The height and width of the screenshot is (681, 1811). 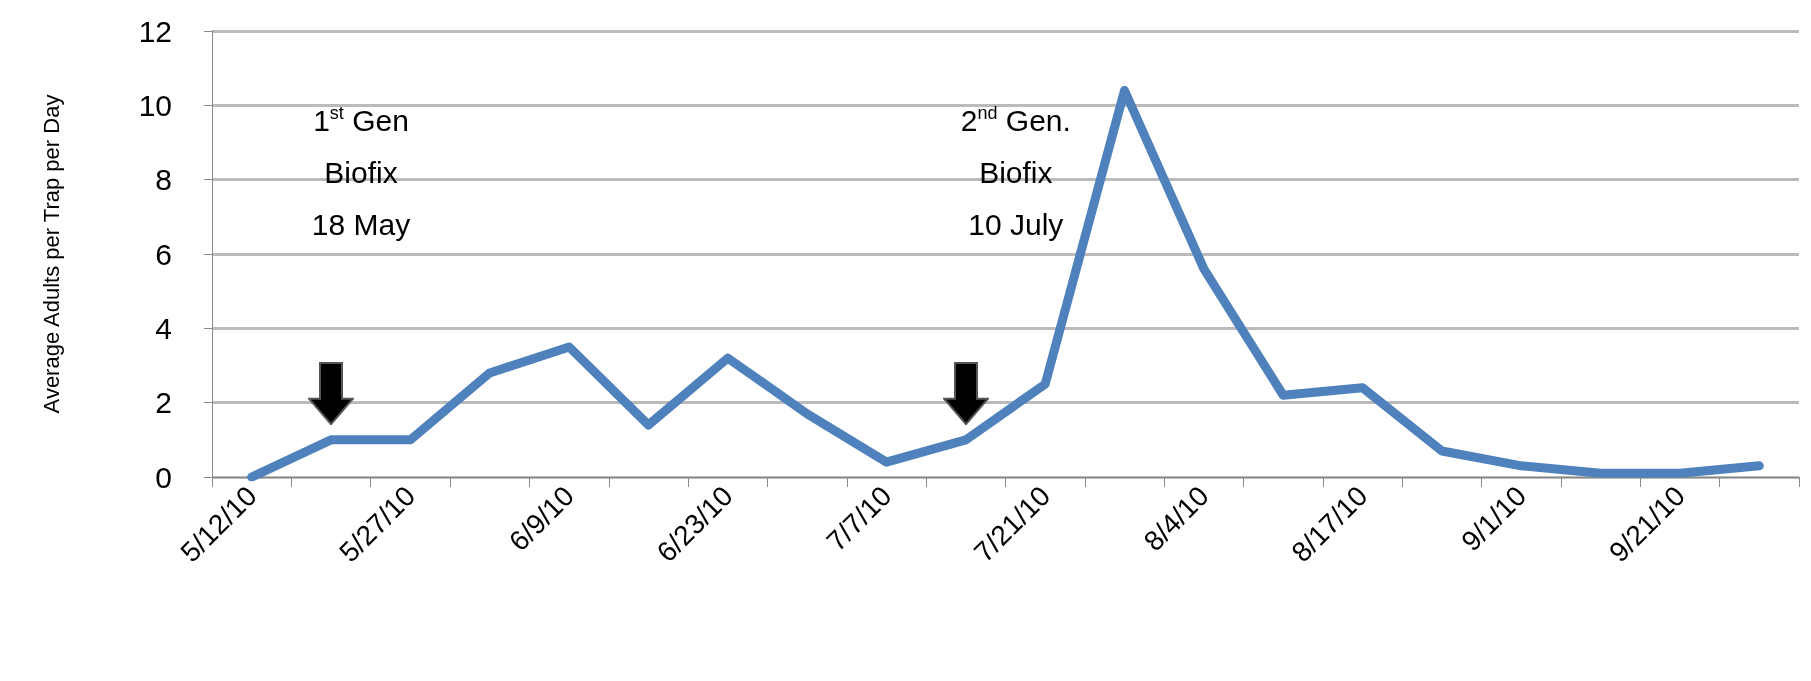 What do you see at coordinates (163, 477) in the screenshot?
I see `y-tick-label: 0` at bounding box center [163, 477].